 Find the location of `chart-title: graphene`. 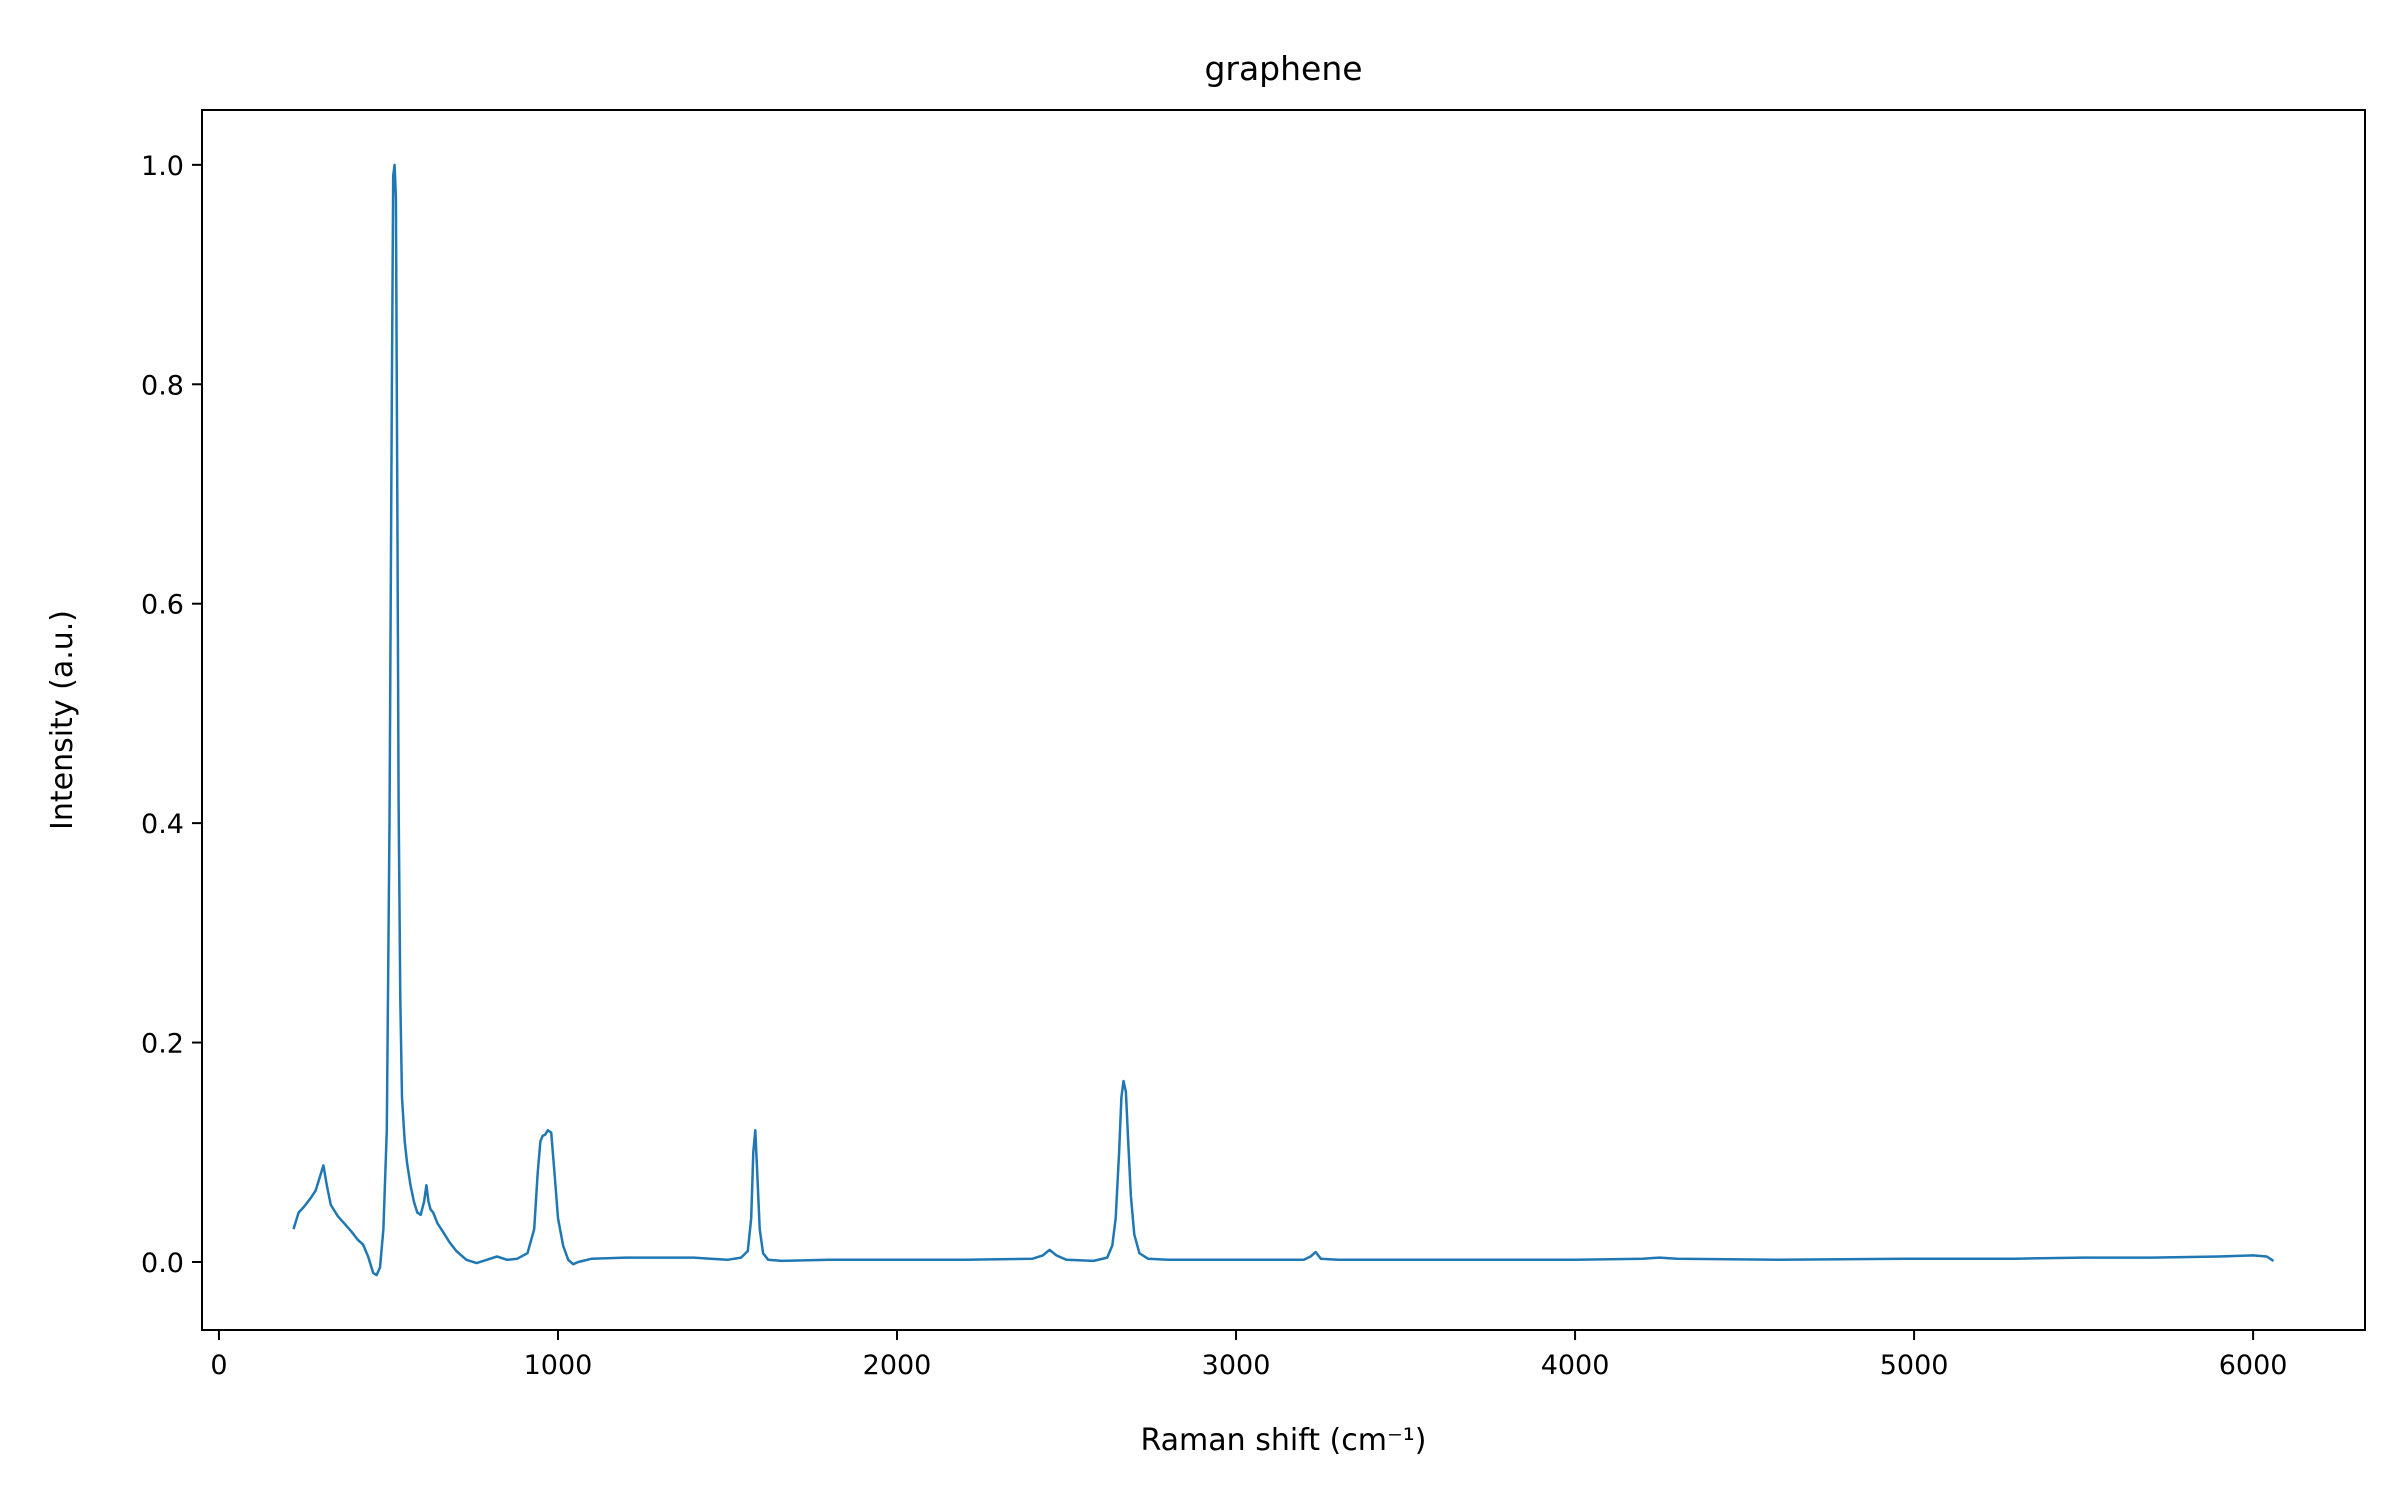

chart-title: graphene is located at coordinates (1283, 68).